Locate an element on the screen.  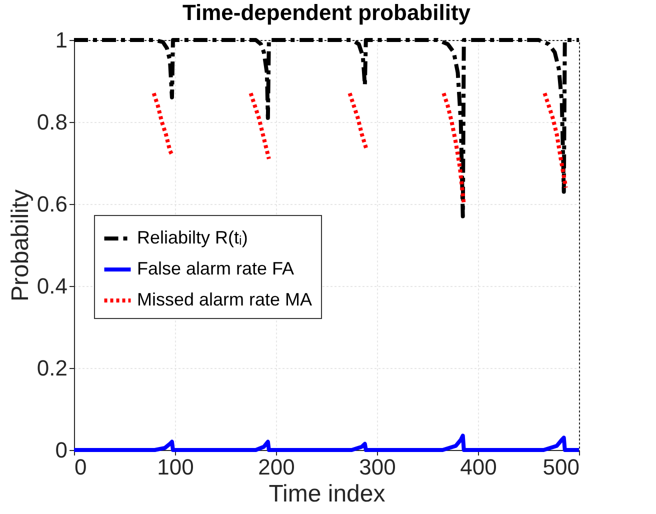
legend-label: Reliabilty R(tᵢ) is located at coordinates (192, 238).